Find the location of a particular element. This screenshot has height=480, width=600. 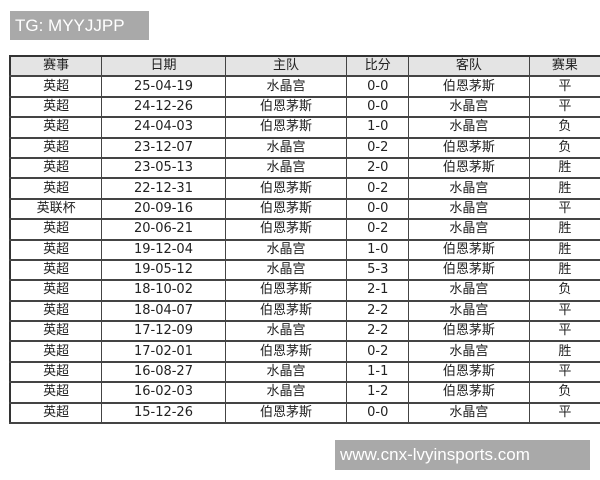

table-row: 英超 20-06-21 伯恩茅斯 0-2 水晶宫胜 is located at coordinates (304, 229).